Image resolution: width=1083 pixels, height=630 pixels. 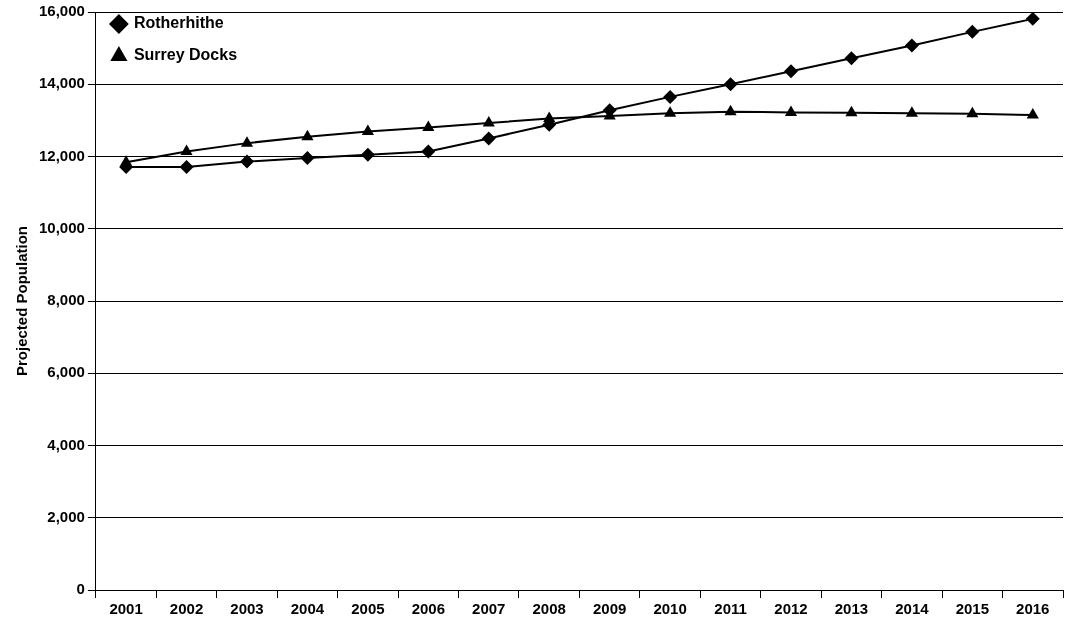 I want to click on y-tick-label: 16,000, so click(x=61, y=11).